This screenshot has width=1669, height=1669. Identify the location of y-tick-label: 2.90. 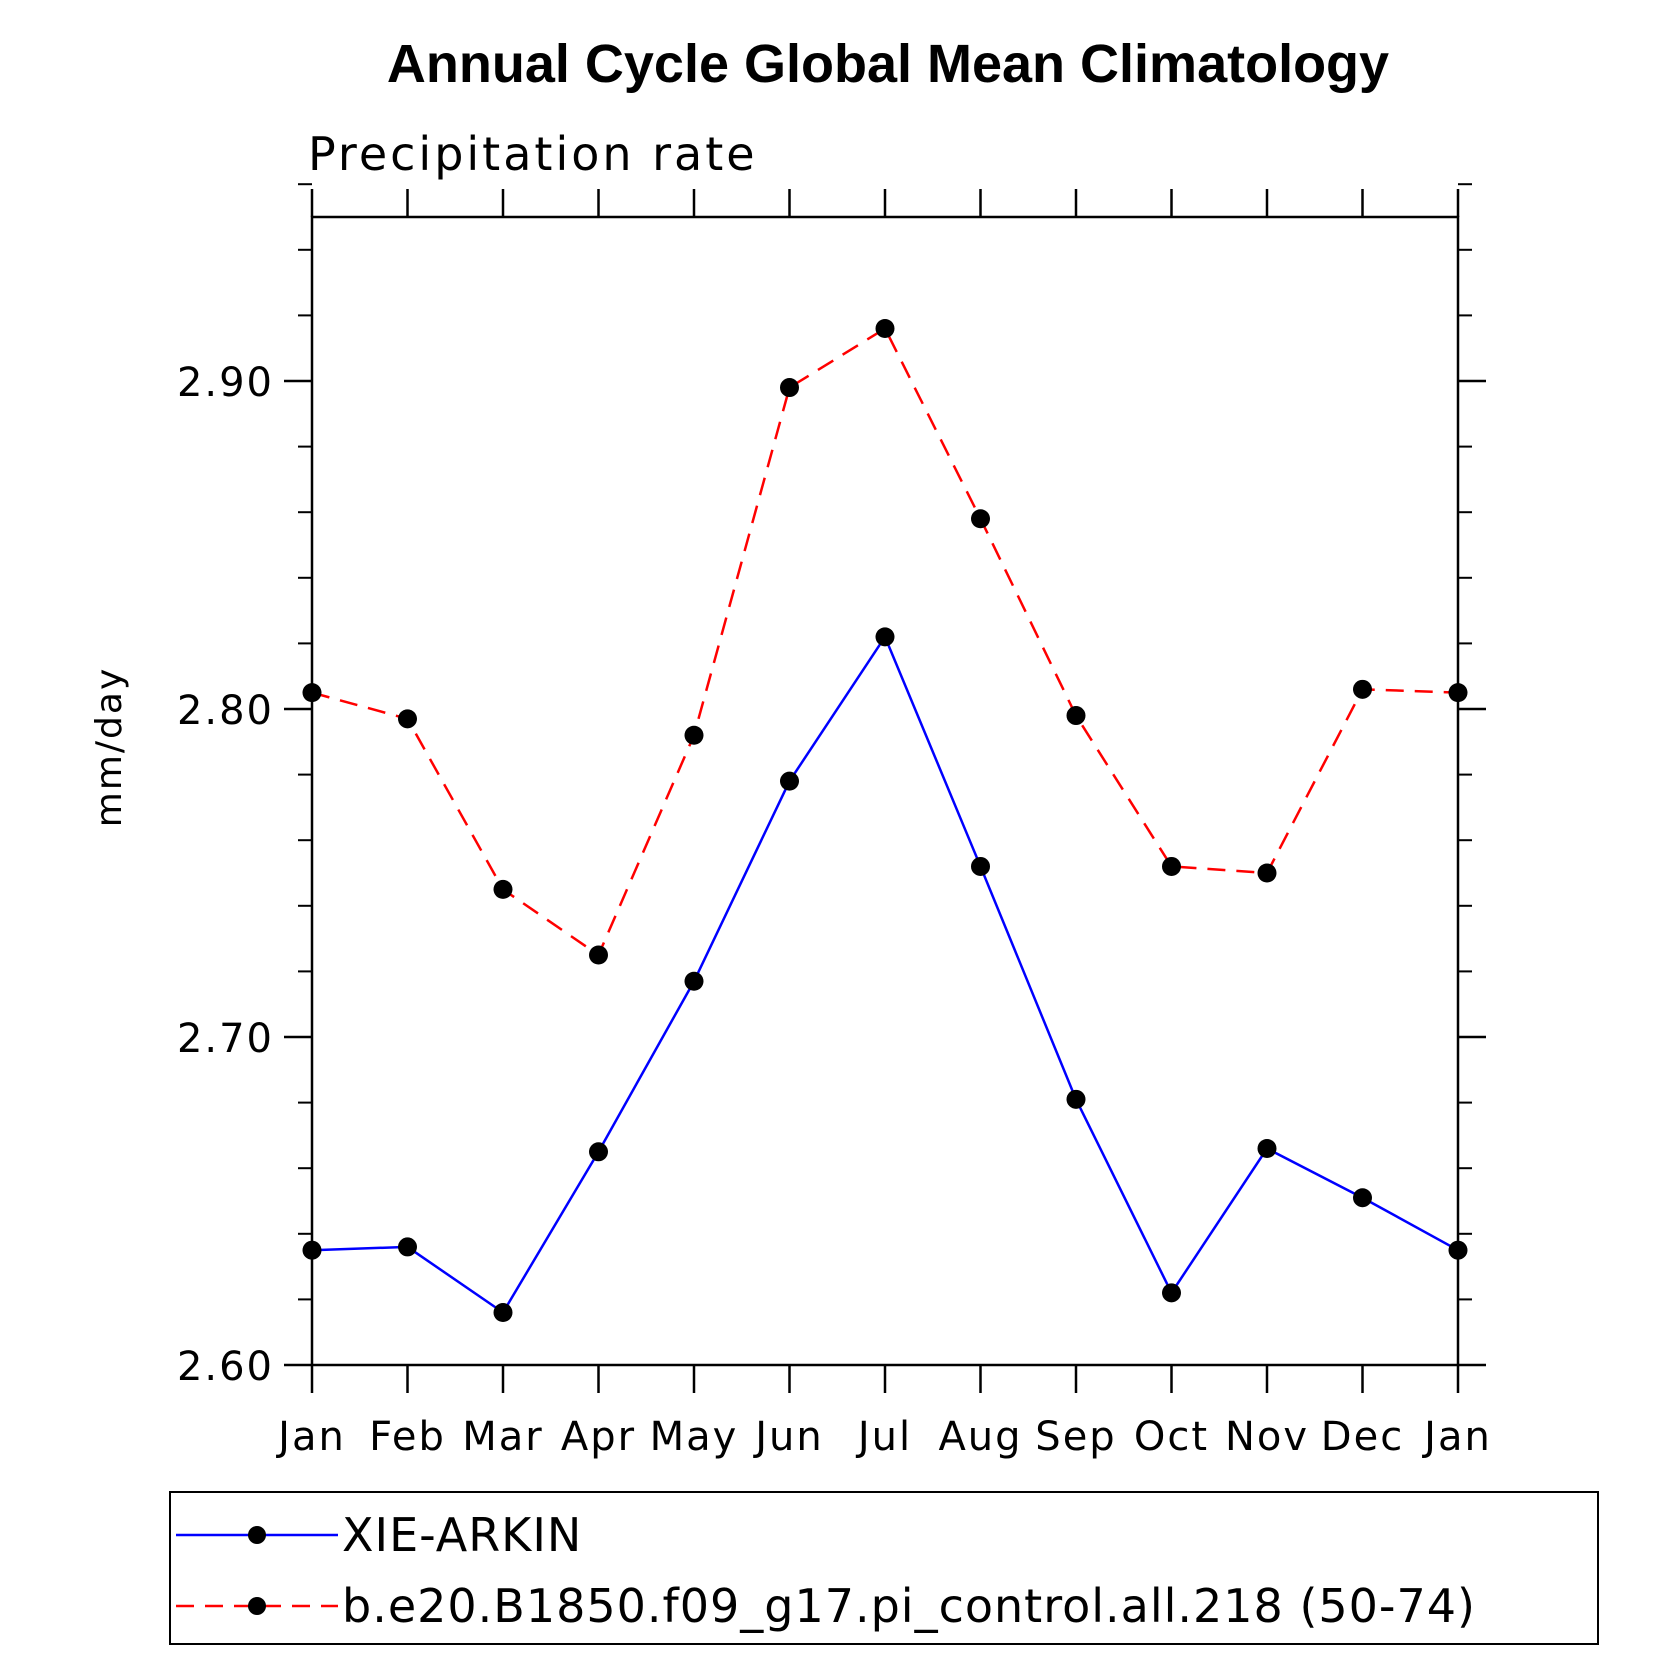
(225, 383).